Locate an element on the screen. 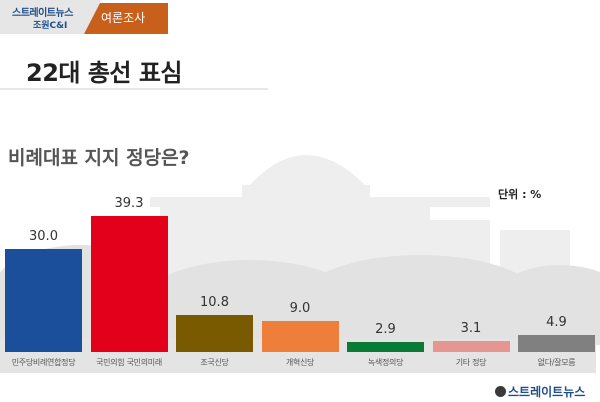  bar-value: 2.9 is located at coordinates (385, 329).